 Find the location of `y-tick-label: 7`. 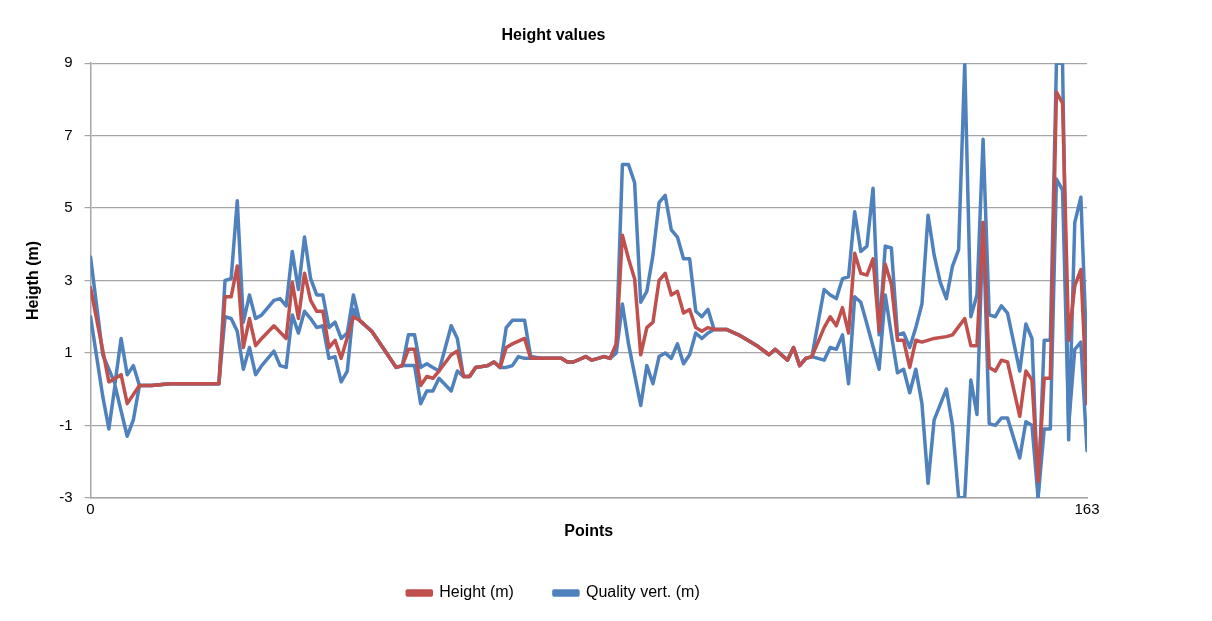

y-tick-label: 7 is located at coordinates (68, 134).